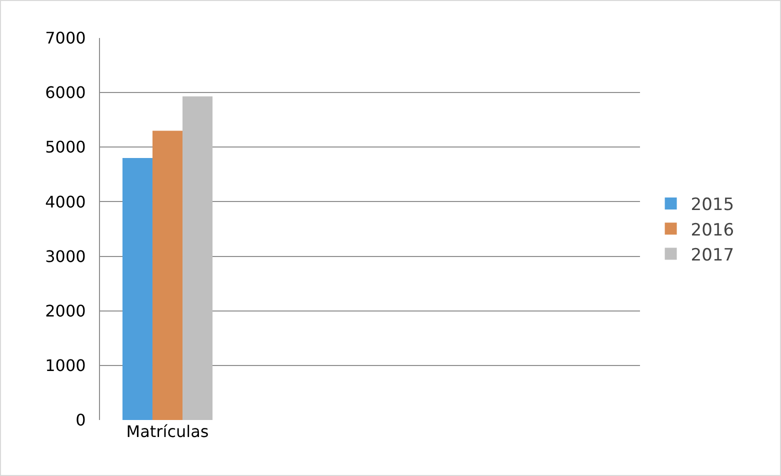 The height and width of the screenshot is (476, 781). What do you see at coordinates (712, 230) in the screenshot?
I see `legend-label: 2016` at bounding box center [712, 230].